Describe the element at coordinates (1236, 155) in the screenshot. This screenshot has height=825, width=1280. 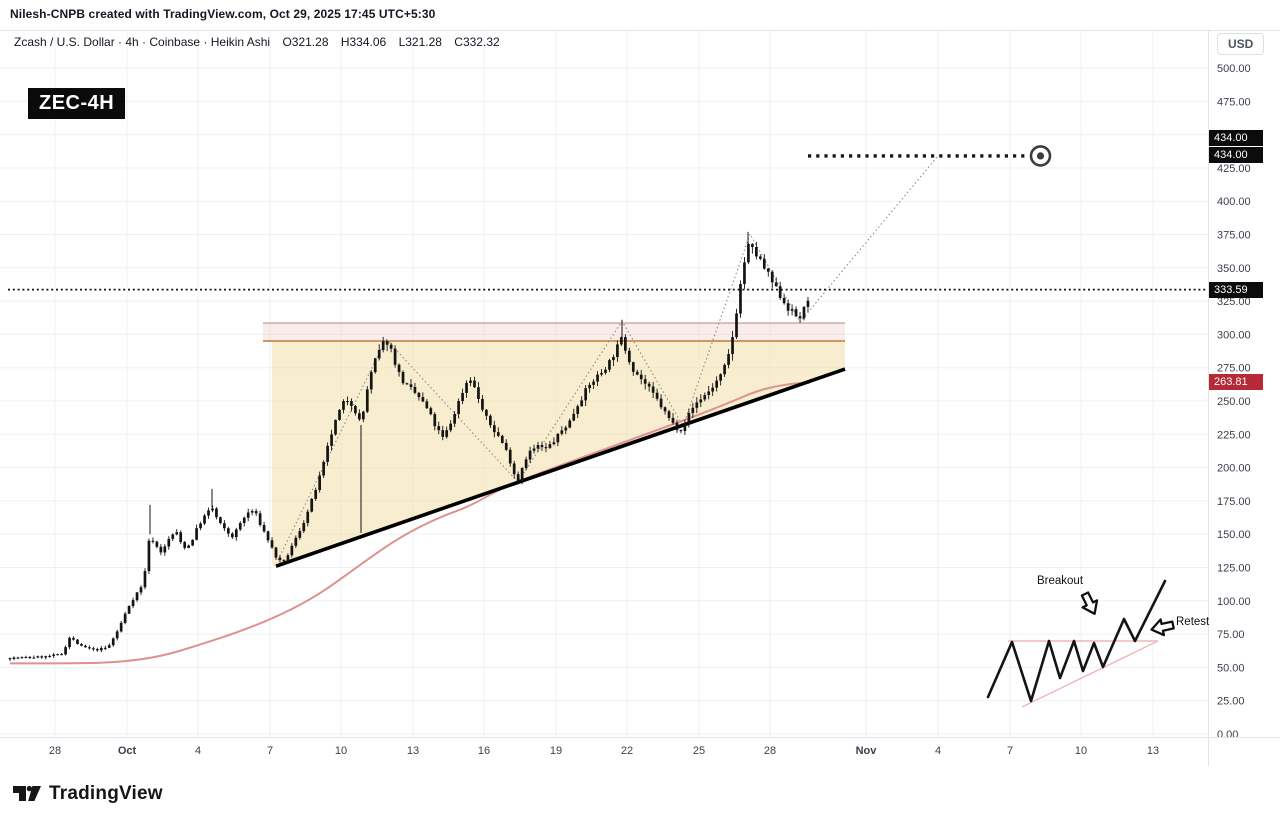
I see `target-price-label-2: 434.00` at that location.